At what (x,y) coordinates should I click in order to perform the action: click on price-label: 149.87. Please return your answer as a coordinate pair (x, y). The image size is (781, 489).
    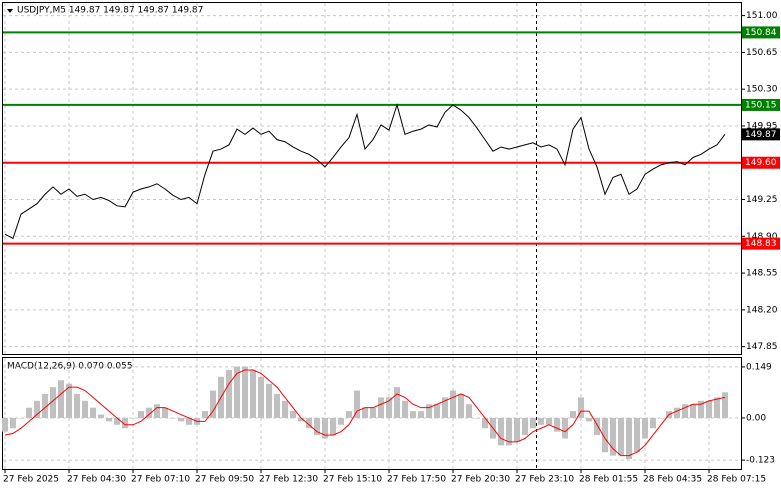
    Looking at the image, I should click on (761, 135).